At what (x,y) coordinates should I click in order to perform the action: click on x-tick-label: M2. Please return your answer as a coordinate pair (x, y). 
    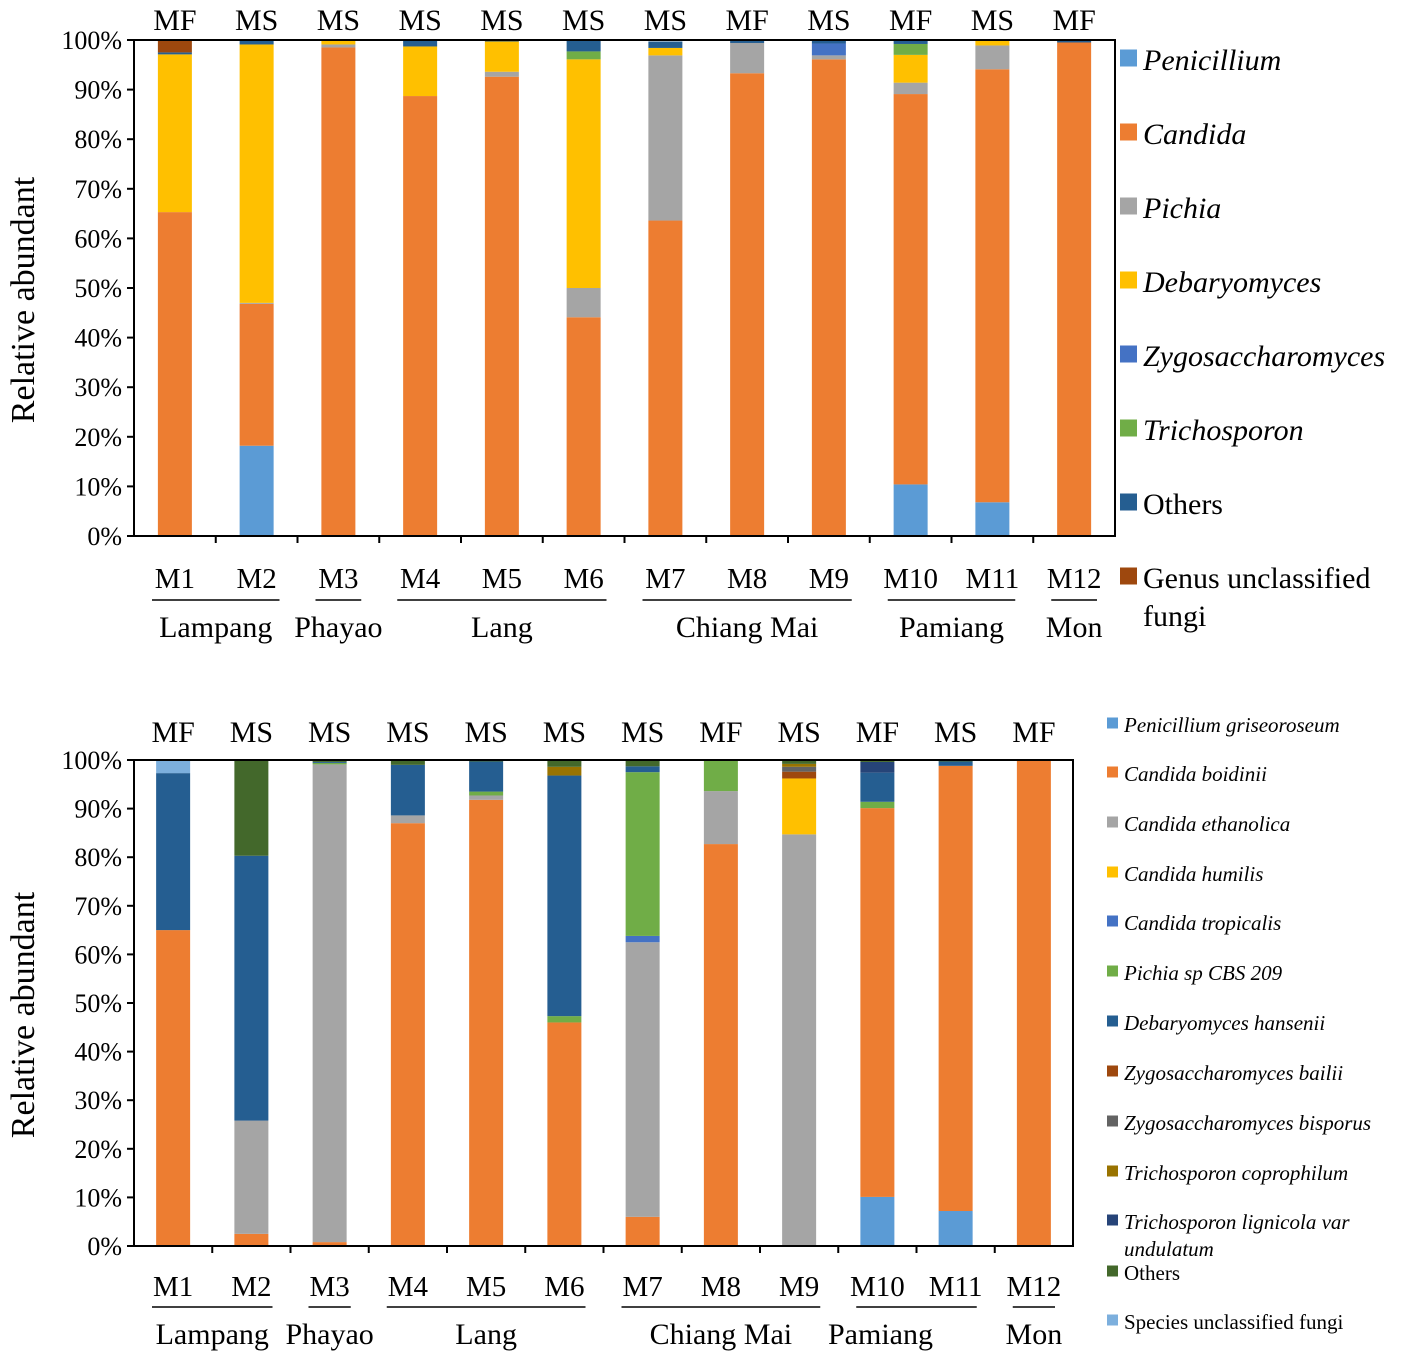
    Looking at the image, I should click on (251, 1287).